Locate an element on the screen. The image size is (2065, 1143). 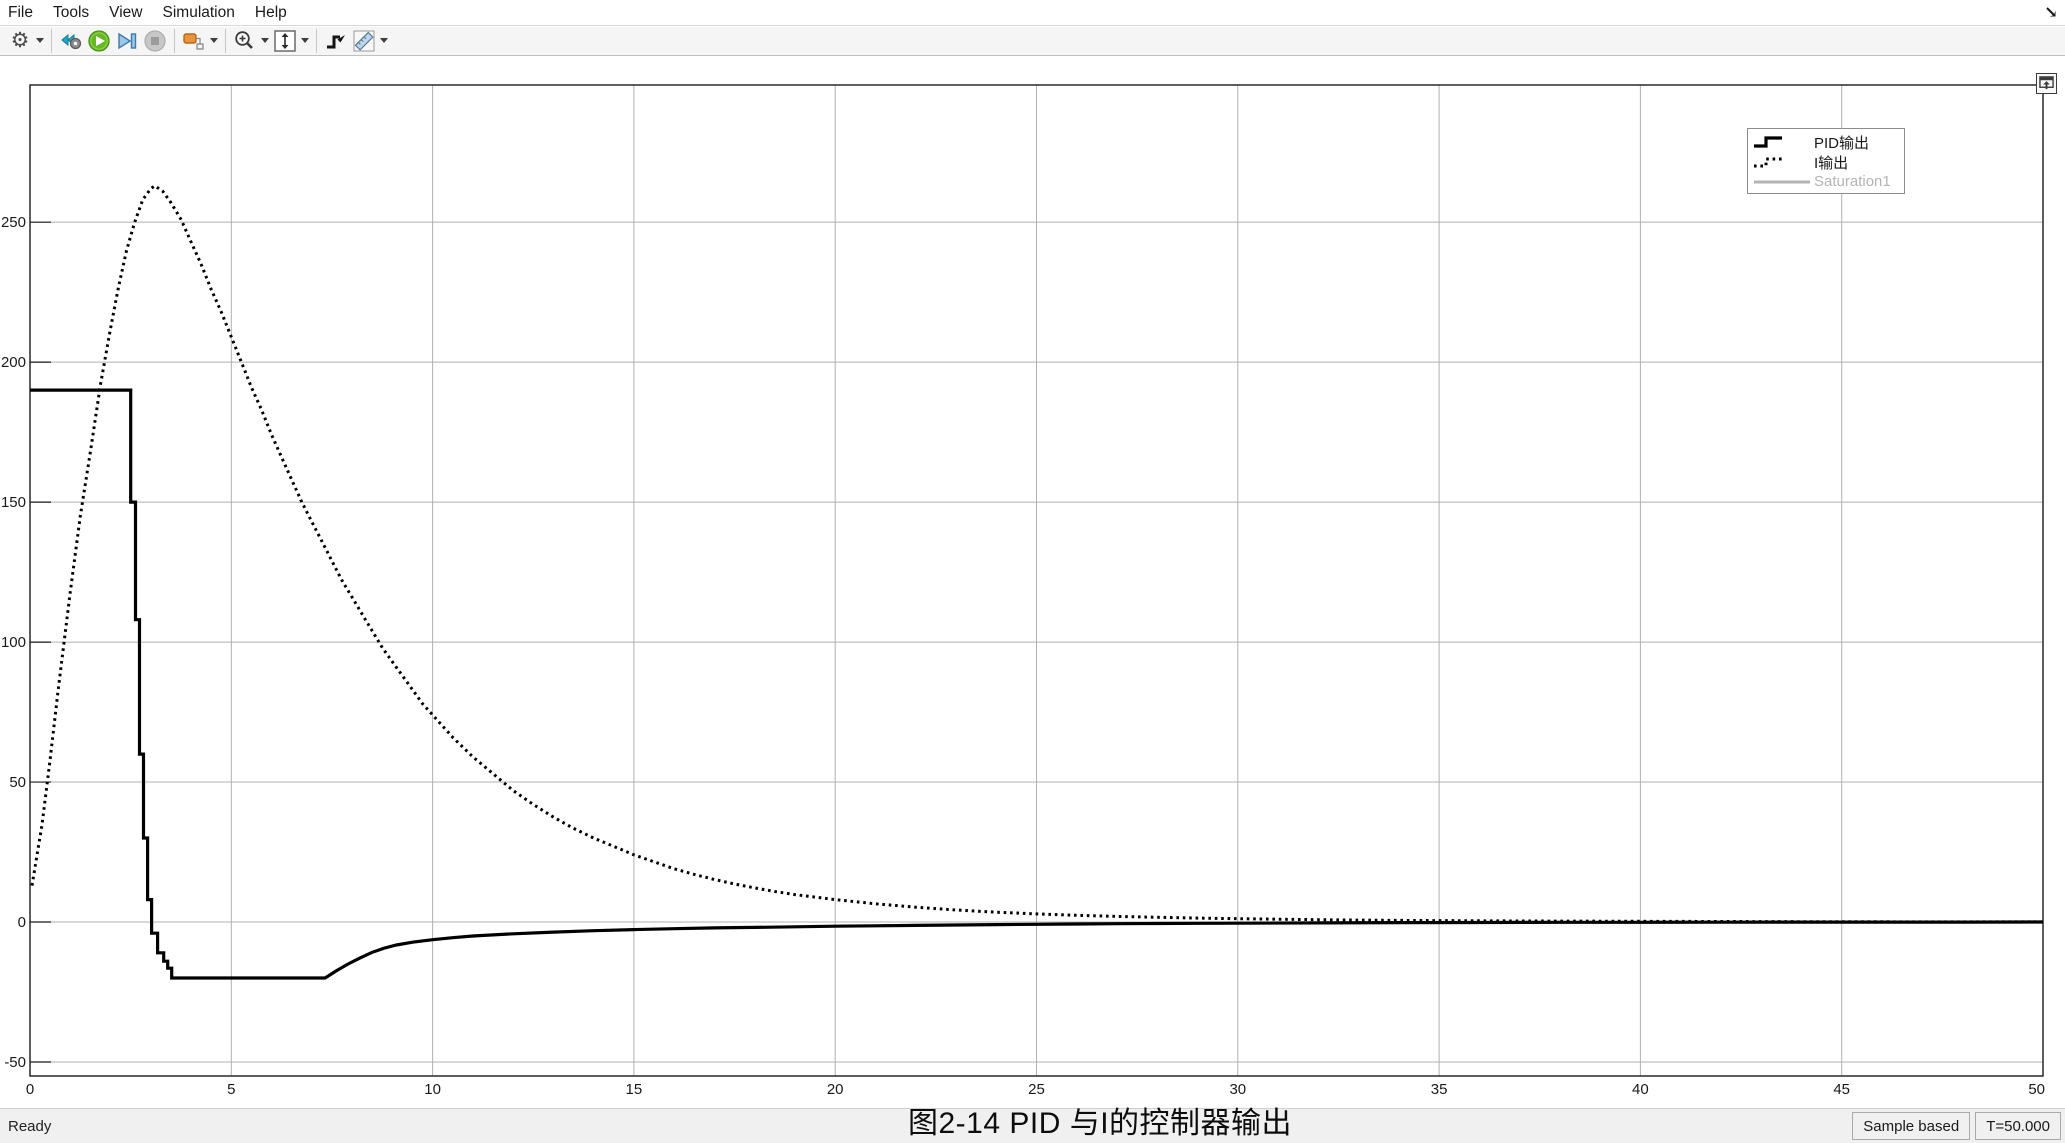
stop-icon is located at coordinates (155, 41).